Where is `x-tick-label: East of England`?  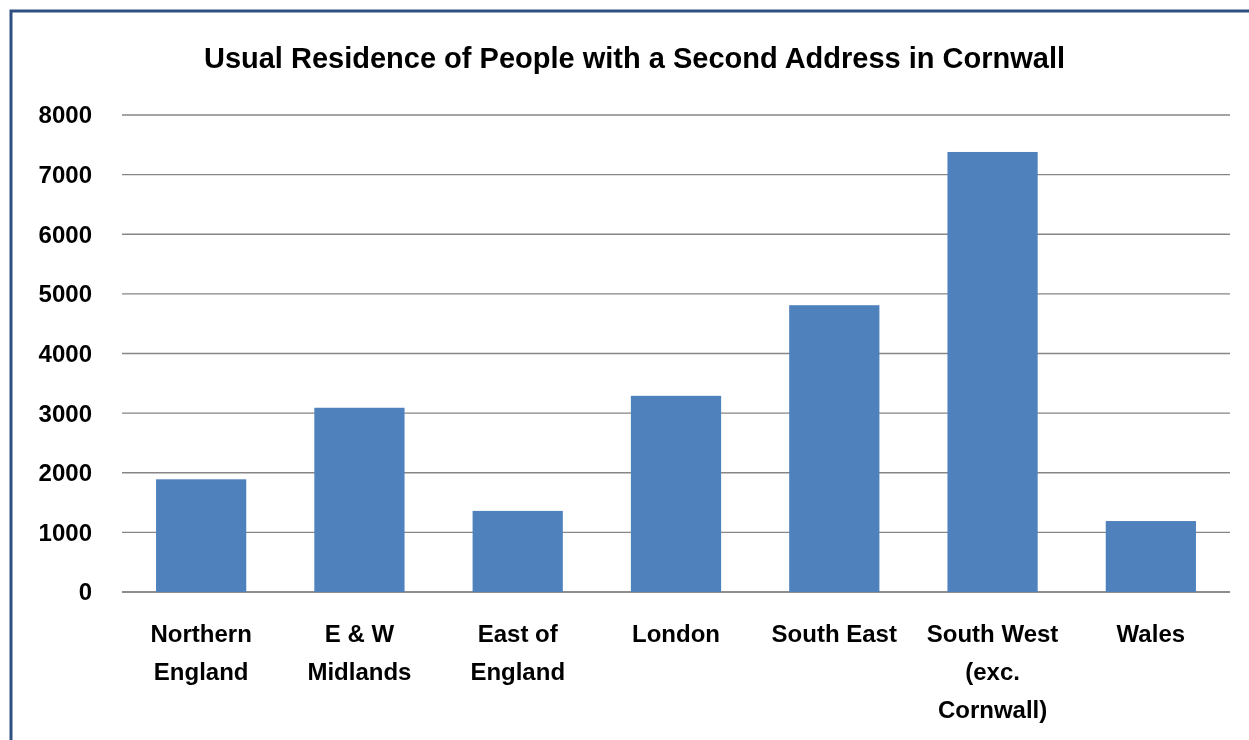
x-tick-label: East of England is located at coordinates (518, 652).